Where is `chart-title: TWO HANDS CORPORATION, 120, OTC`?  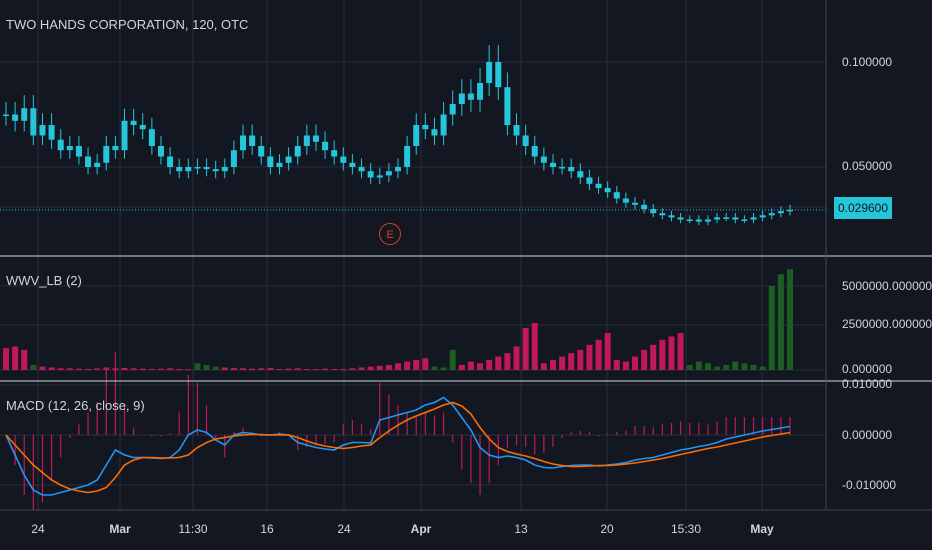 chart-title: TWO HANDS CORPORATION, 120, OTC is located at coordinates (127, 24).